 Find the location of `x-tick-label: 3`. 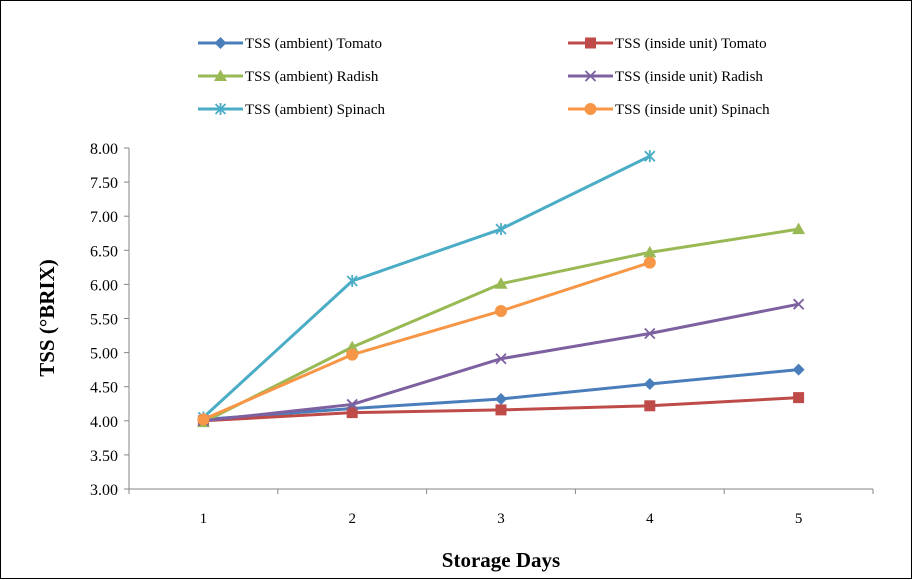

x-tick-label: 3 is located at coordinates (501, 519).